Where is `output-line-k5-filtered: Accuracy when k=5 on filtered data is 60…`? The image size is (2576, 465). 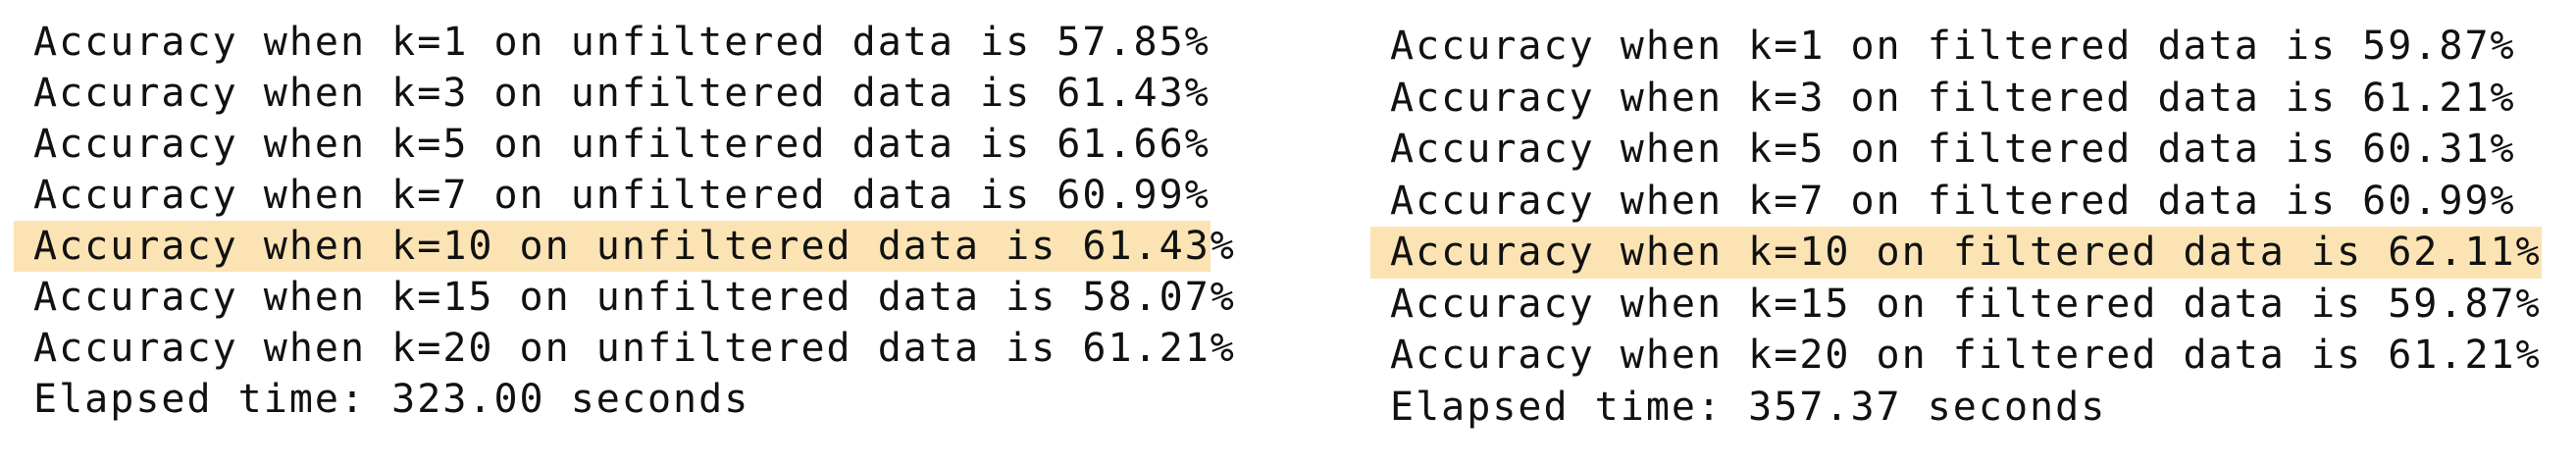 output-line-k5-filtered: Accuracy when k=5 on filtered data is 60… is located at coordinates (1953, 149).